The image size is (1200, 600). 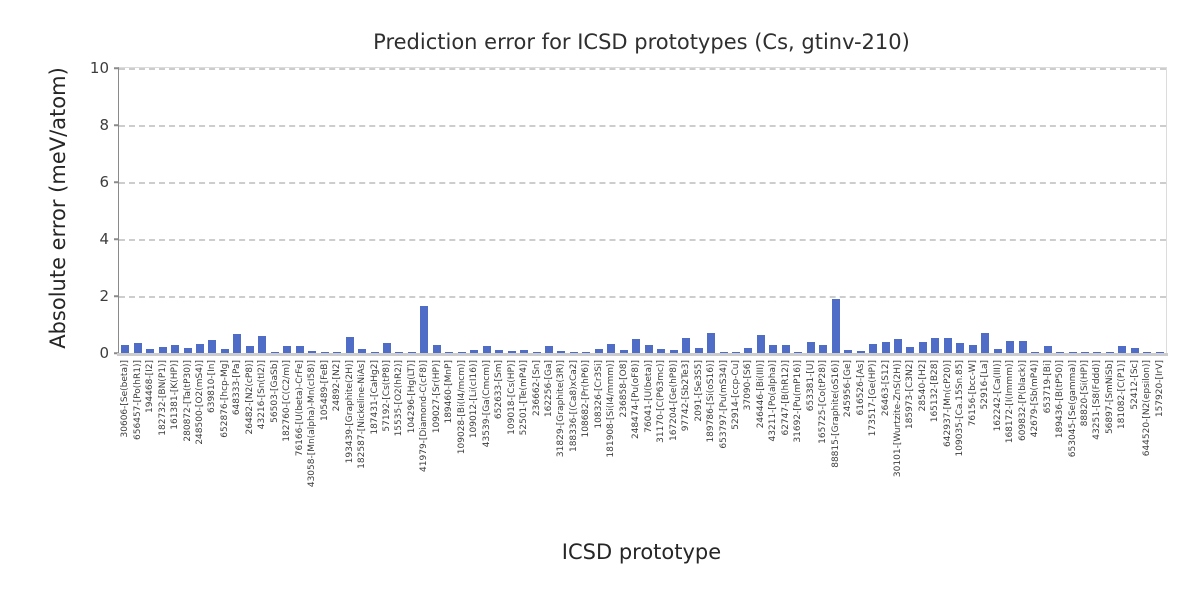 What do you see at coordinates (1097, 400) in the screenshot?
I see `x-tick-label: 43251-[S8(Fddd)]` at bounding box center [1097, 400].